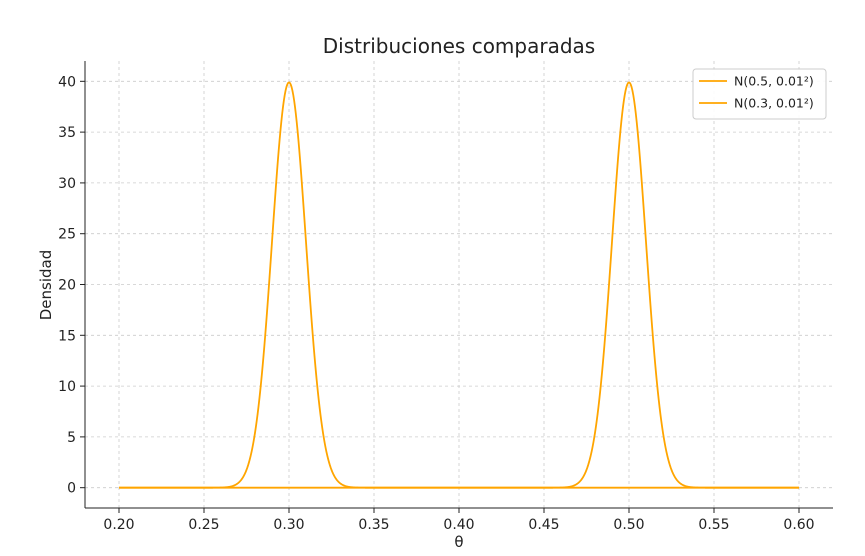  I want to click on x-tick-label-5: 0.45, so click(543, 525).